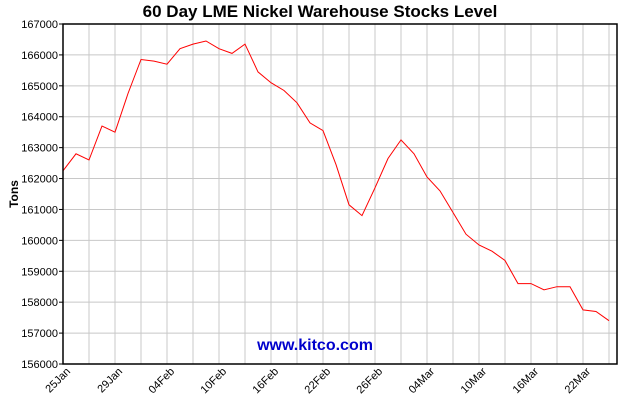  I want to click on y-tick-label: 160000, so click(39, 241).